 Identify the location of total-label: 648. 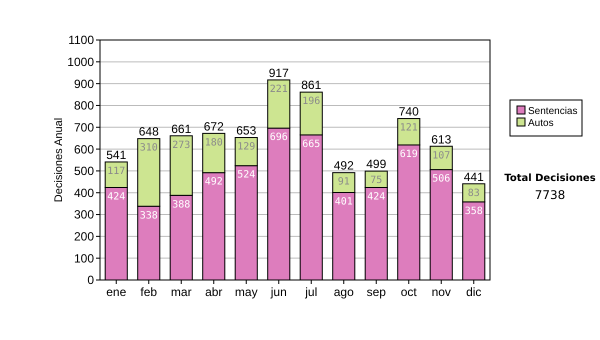
(149, 131).